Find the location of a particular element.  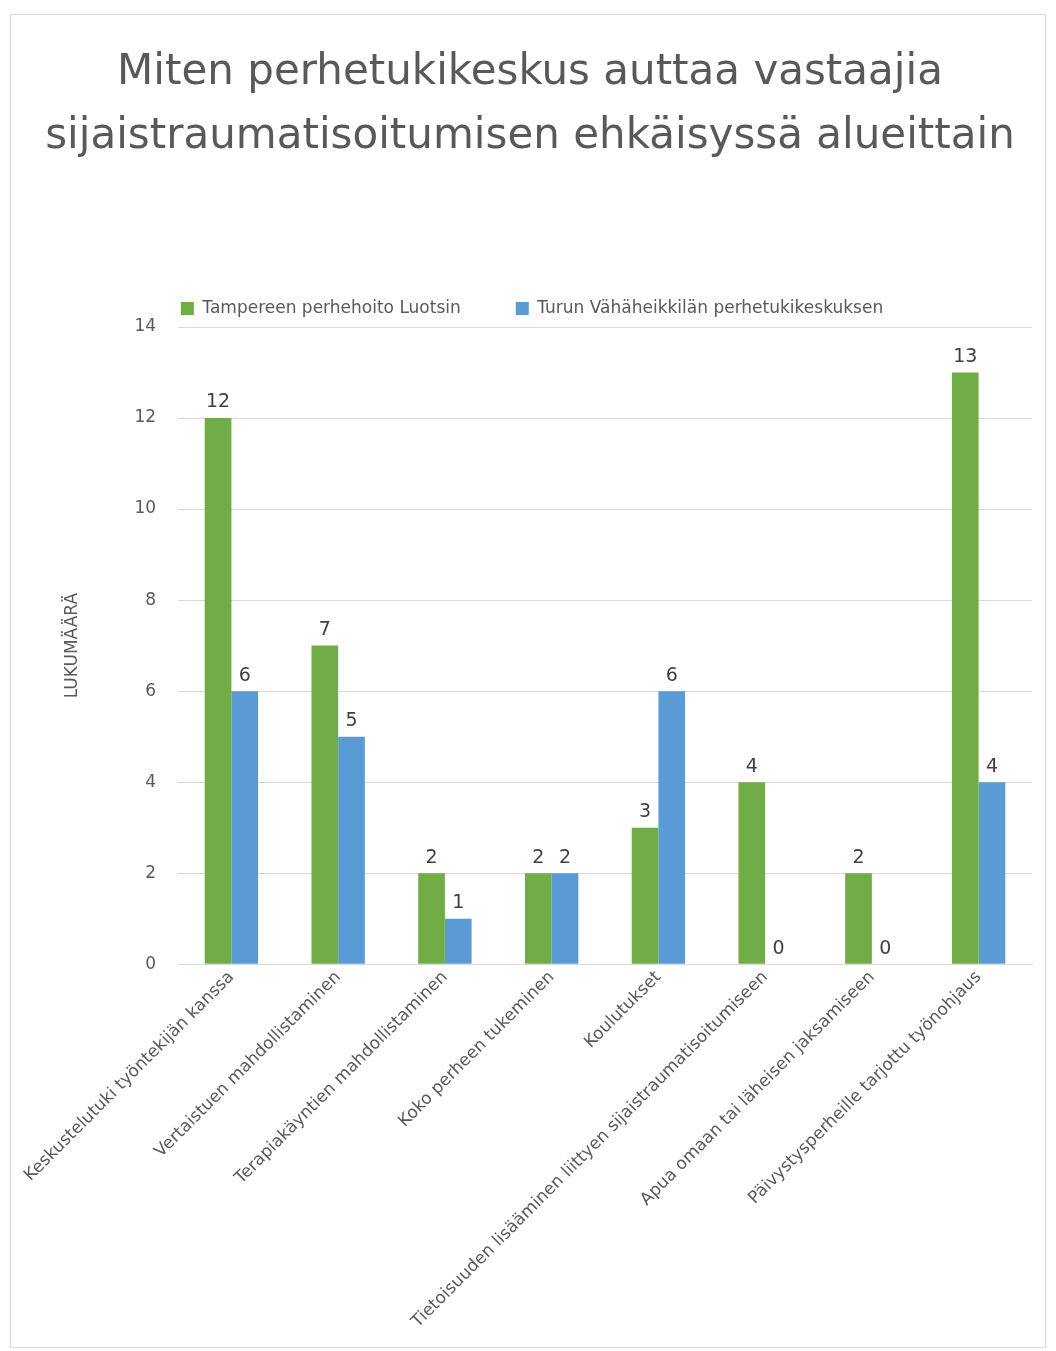

y-tick-label: 4 is located at coordinates (151, 780).